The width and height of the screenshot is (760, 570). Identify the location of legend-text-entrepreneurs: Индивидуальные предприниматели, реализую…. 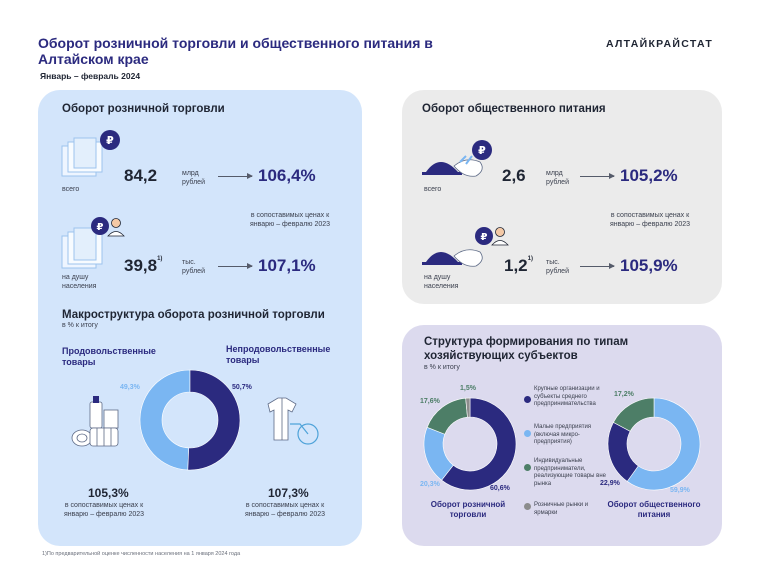
(570, 472).